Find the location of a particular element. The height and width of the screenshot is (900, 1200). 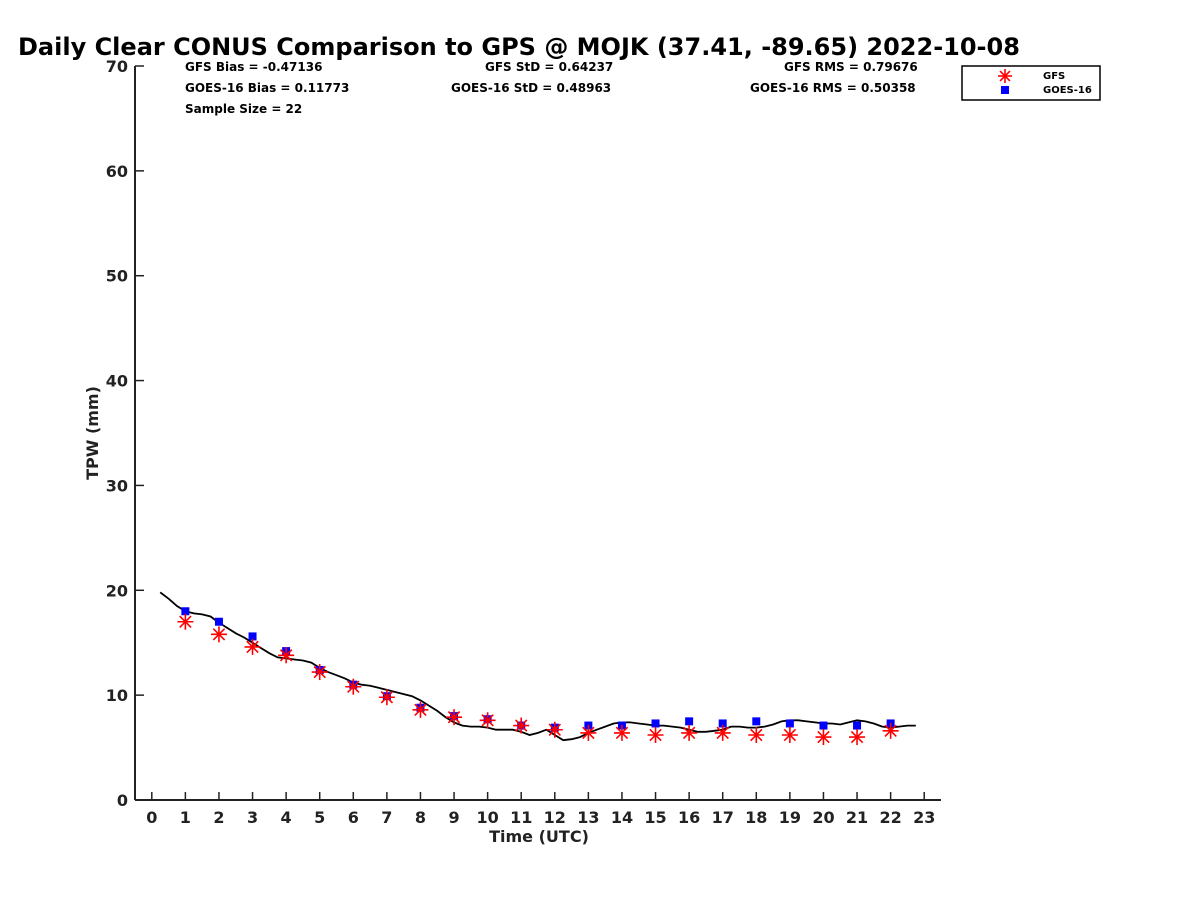

legend-gfs-asterisk is located at coordinates (1005, 76).